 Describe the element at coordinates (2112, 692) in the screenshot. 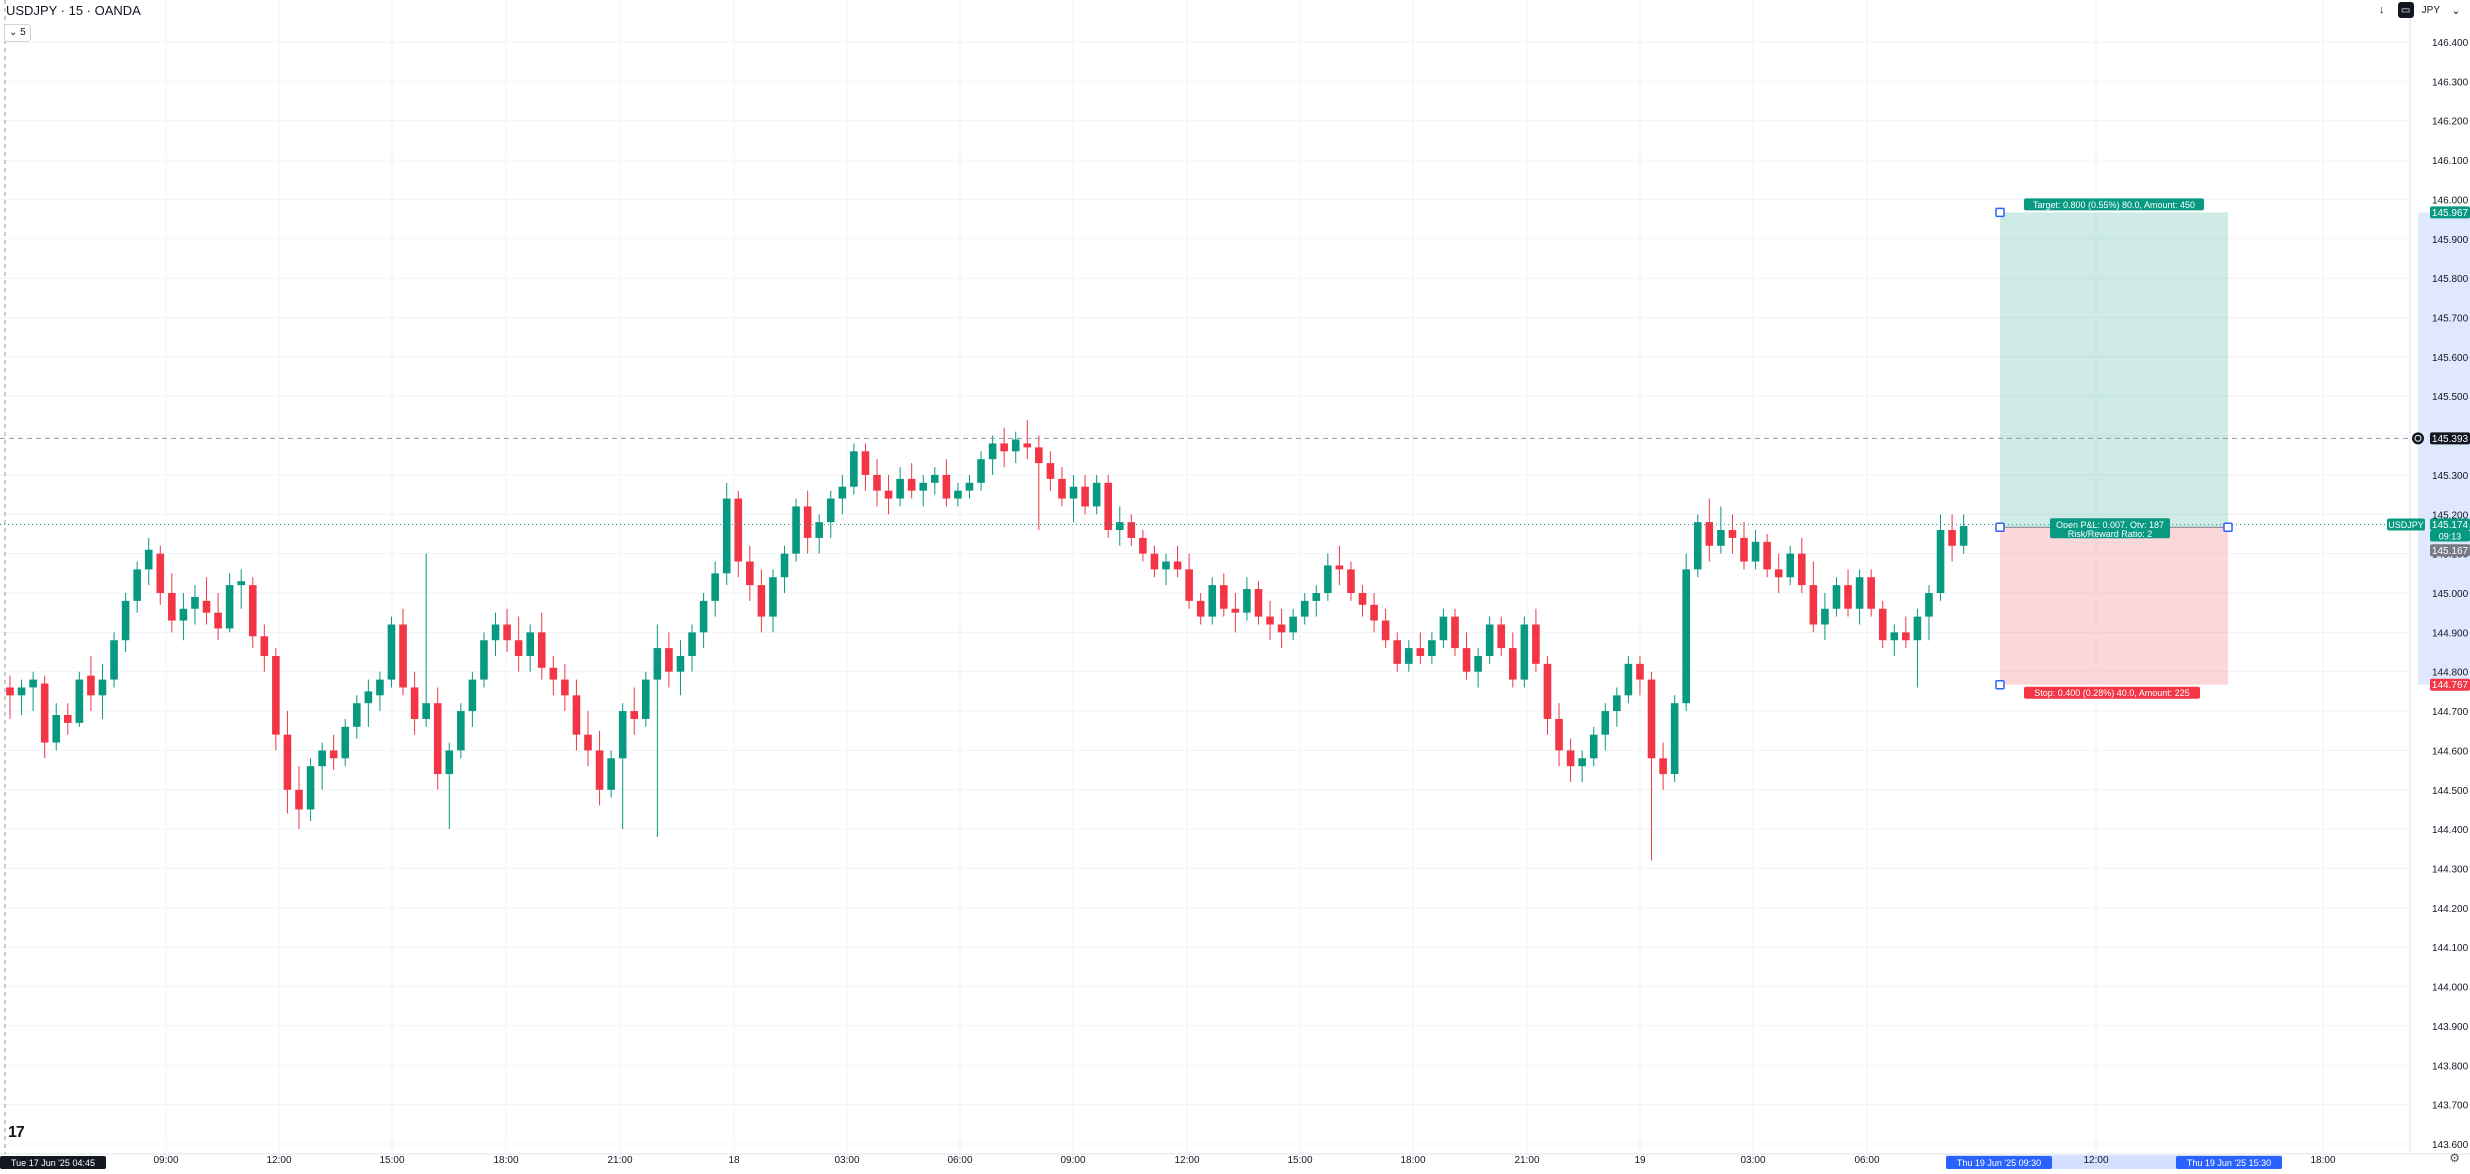

I see `stop-label-bg` at that location.